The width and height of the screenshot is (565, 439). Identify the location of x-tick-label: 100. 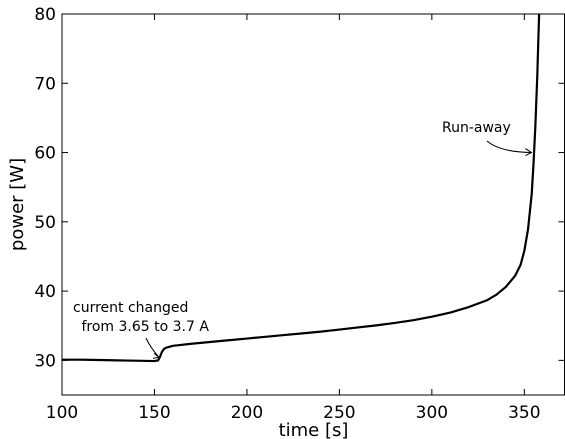
(62, 413).